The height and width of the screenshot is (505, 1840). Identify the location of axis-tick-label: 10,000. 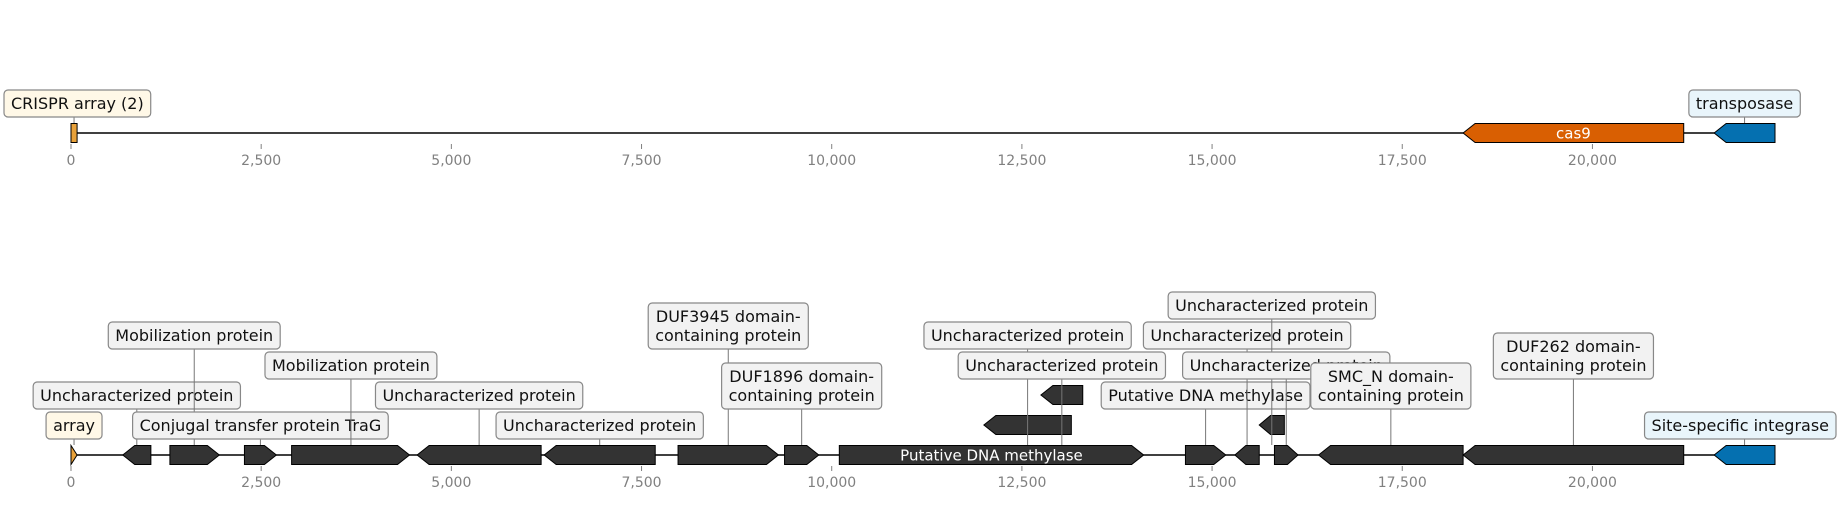
(831, 483).